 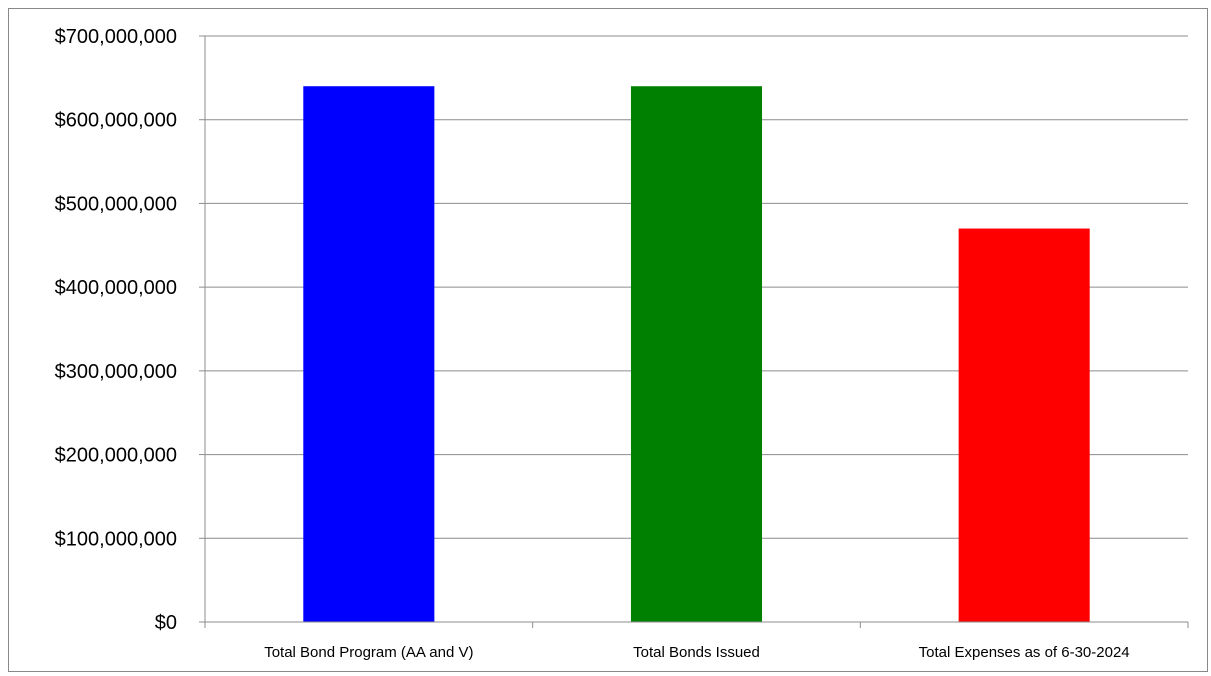 What do you see at coordinates (116, 456) in the screenshot?
I see `y-tick-label: $200,000,000` at bounding box center [116, 456].